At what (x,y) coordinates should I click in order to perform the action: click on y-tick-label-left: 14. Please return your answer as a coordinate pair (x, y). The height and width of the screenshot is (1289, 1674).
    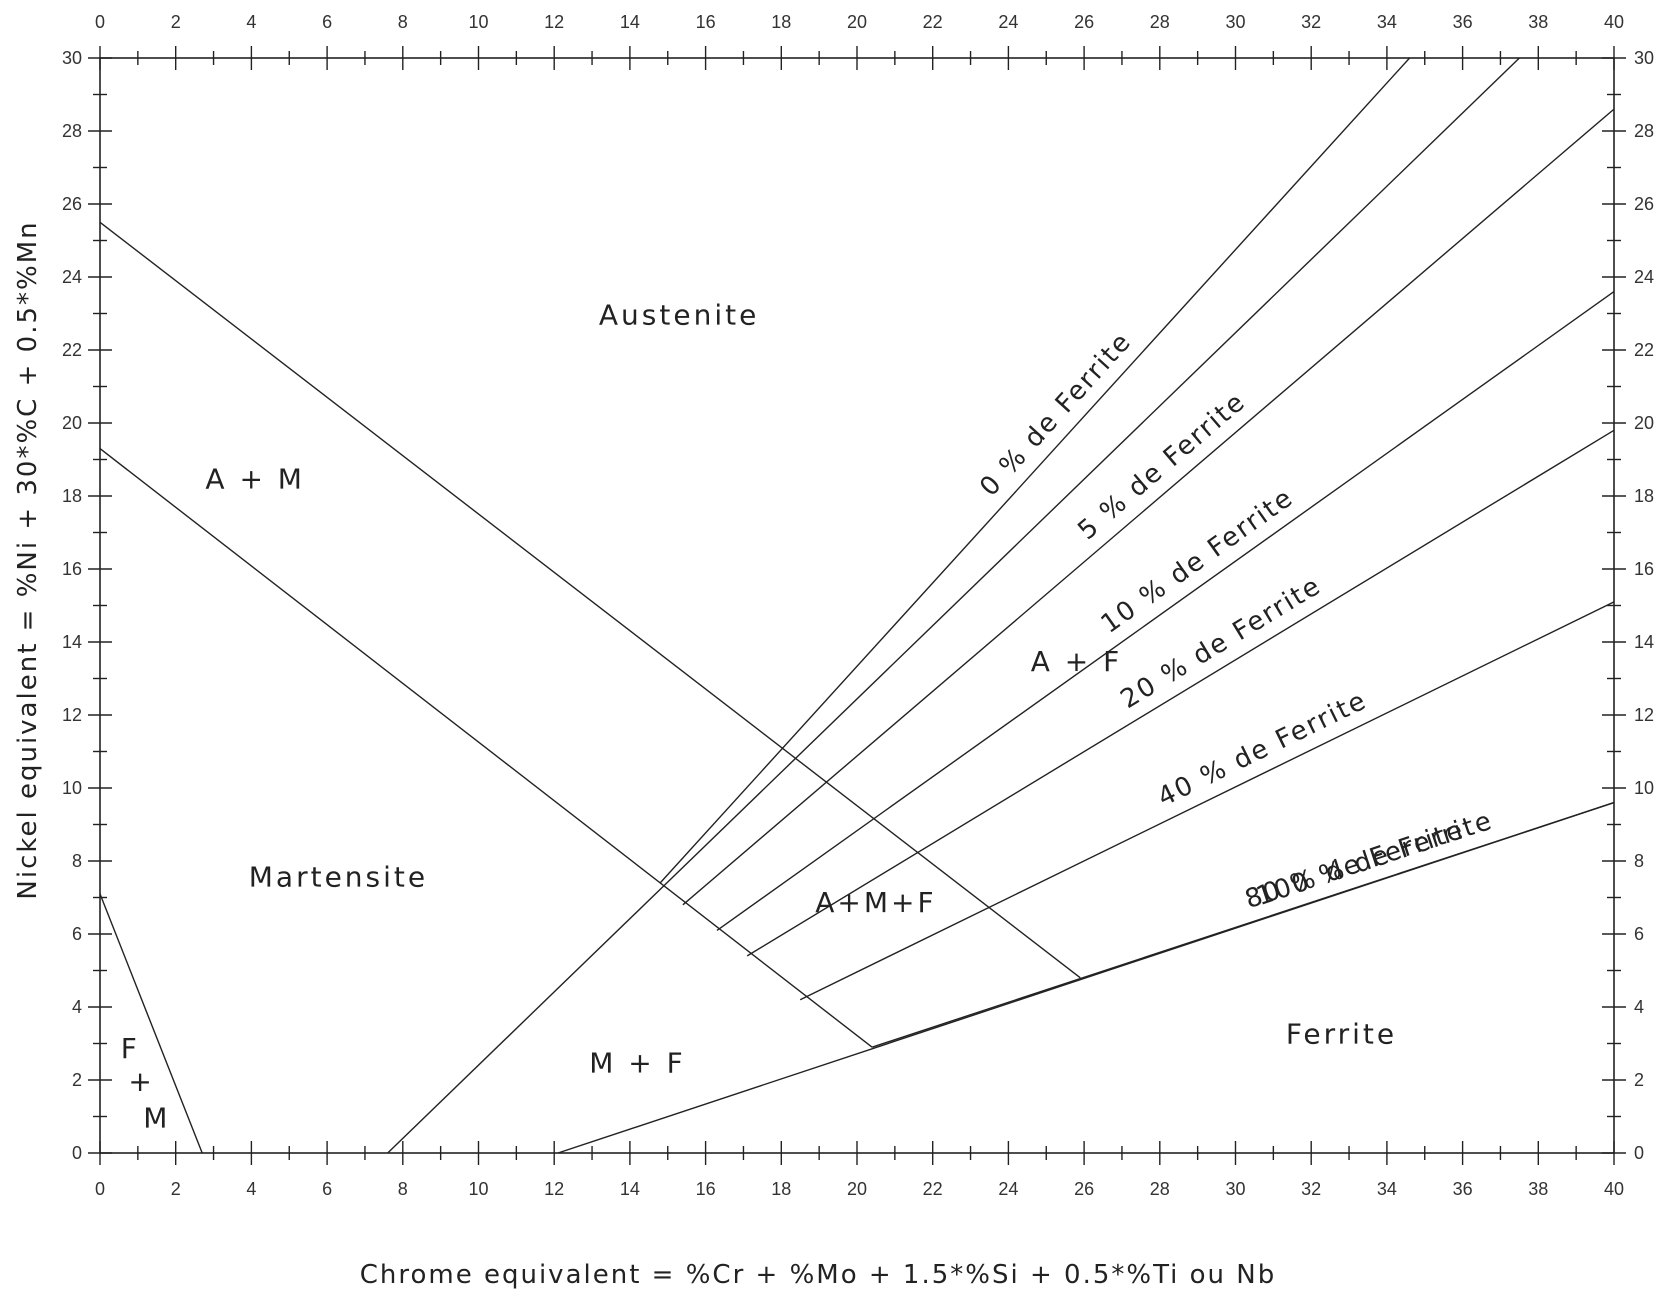
    Looking at the image, I should click on (72, 642).